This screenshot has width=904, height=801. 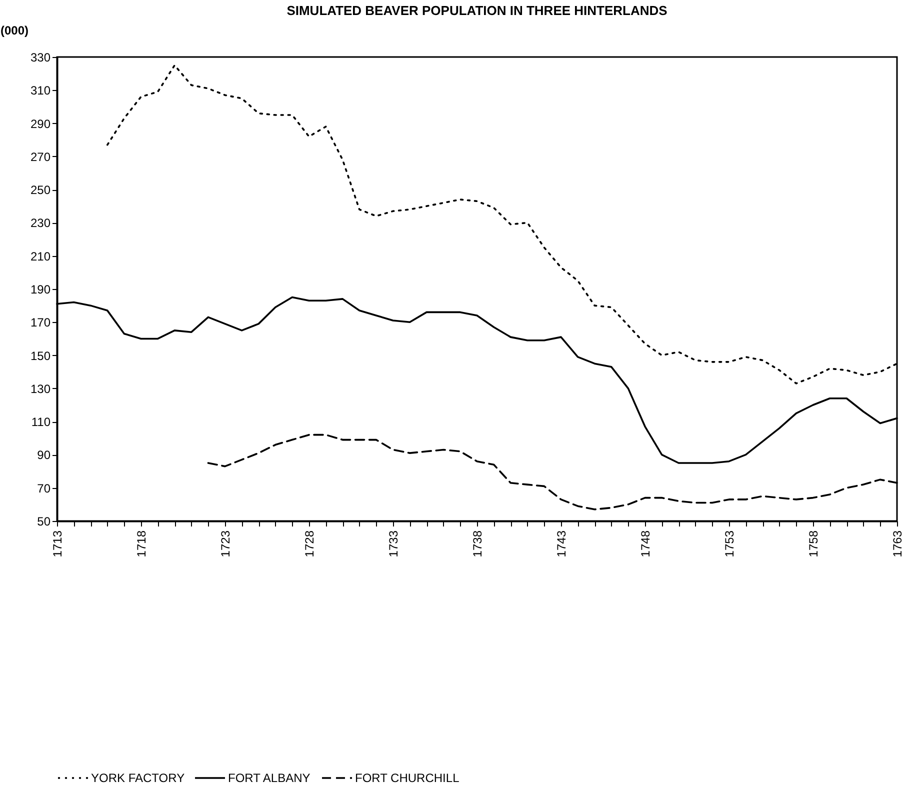 I want to click on x-tick-label: 1738, so click(x=477, y=544).